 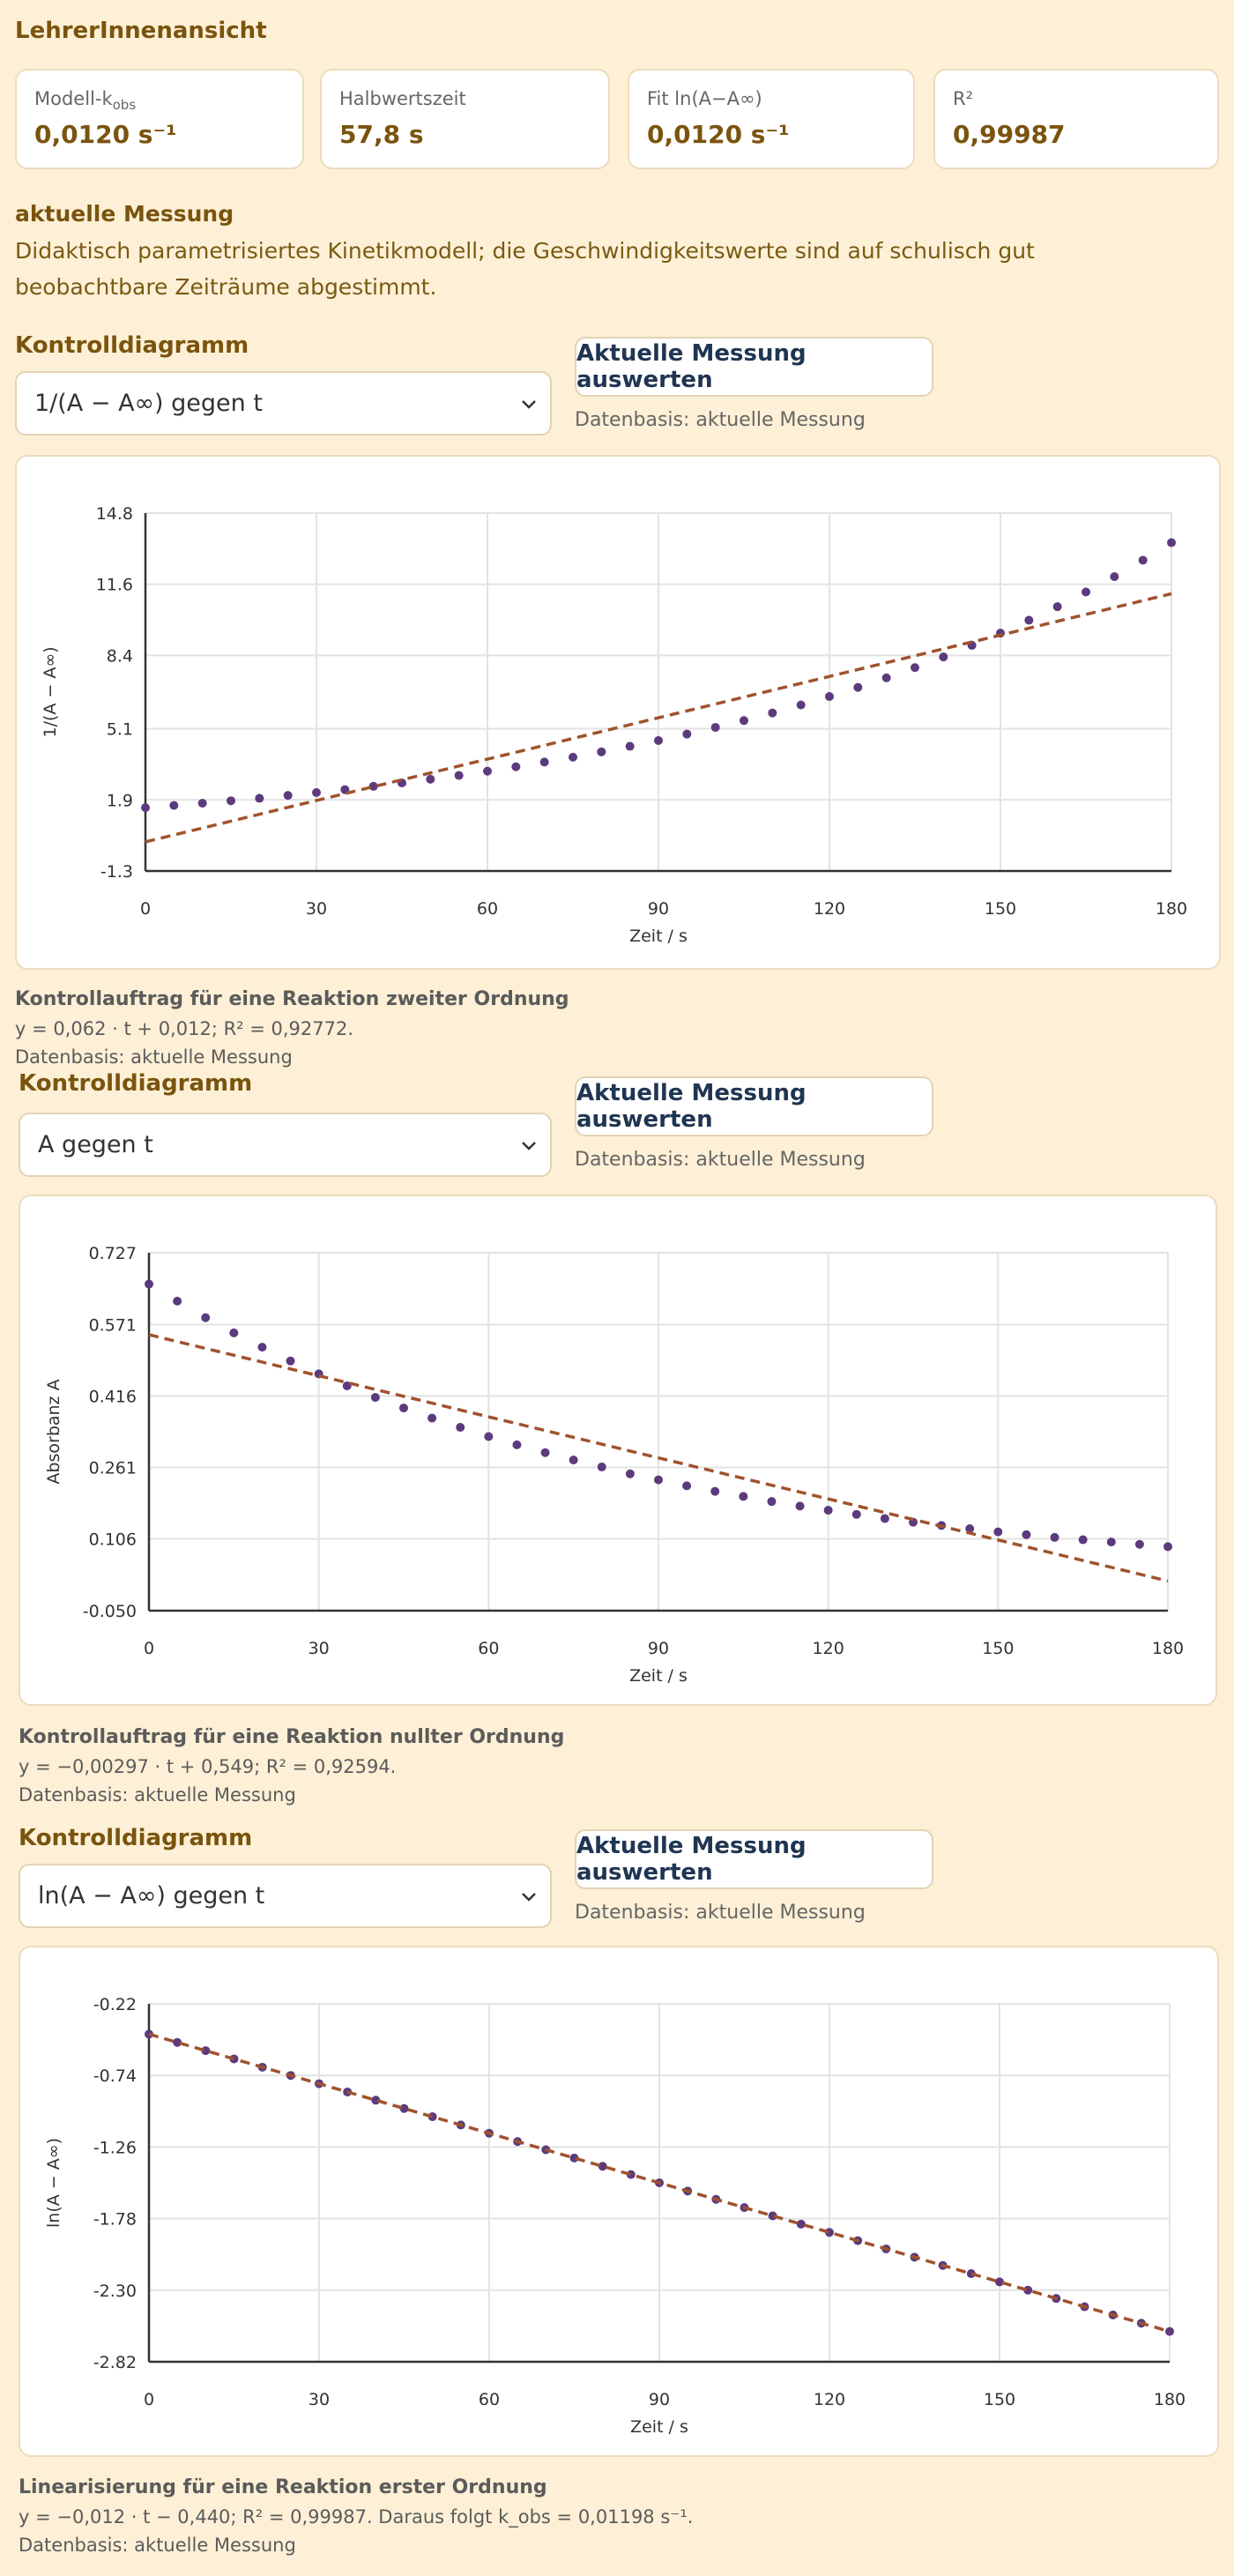 I want to click on chart-select: ln(A − A∞) gegen t, so click(x=285, y=1896).